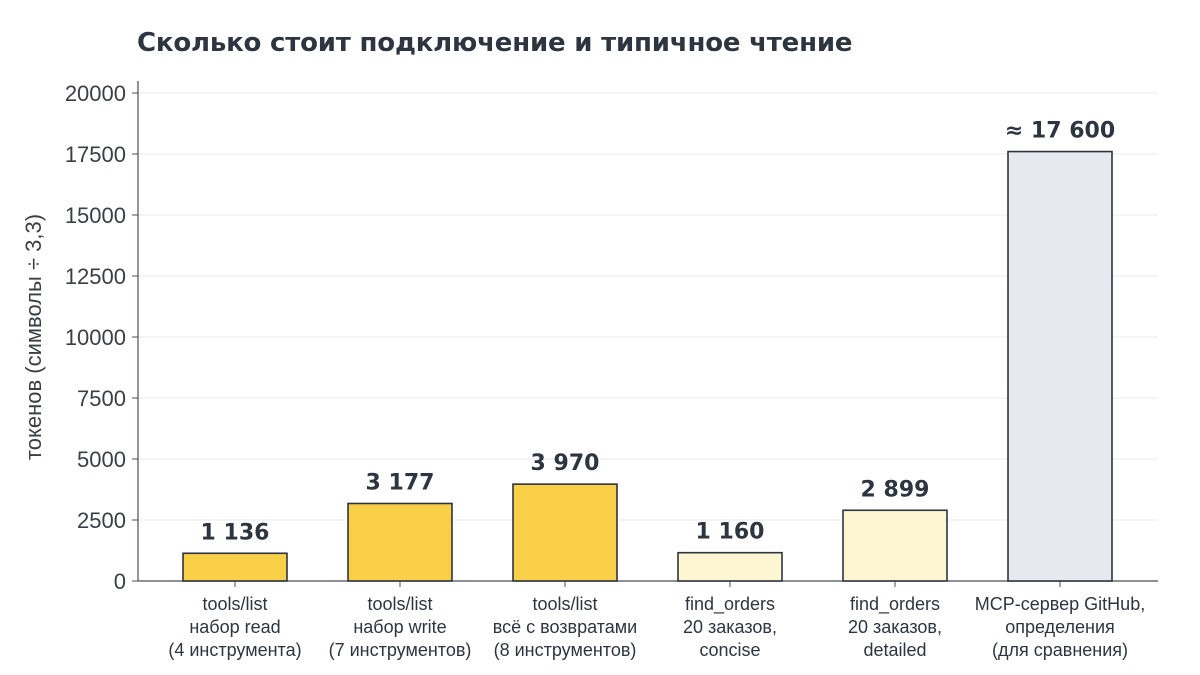 This screenshot has width=1200, height=675. I want to click on y-tick-label: 15000, so click(95, 215).